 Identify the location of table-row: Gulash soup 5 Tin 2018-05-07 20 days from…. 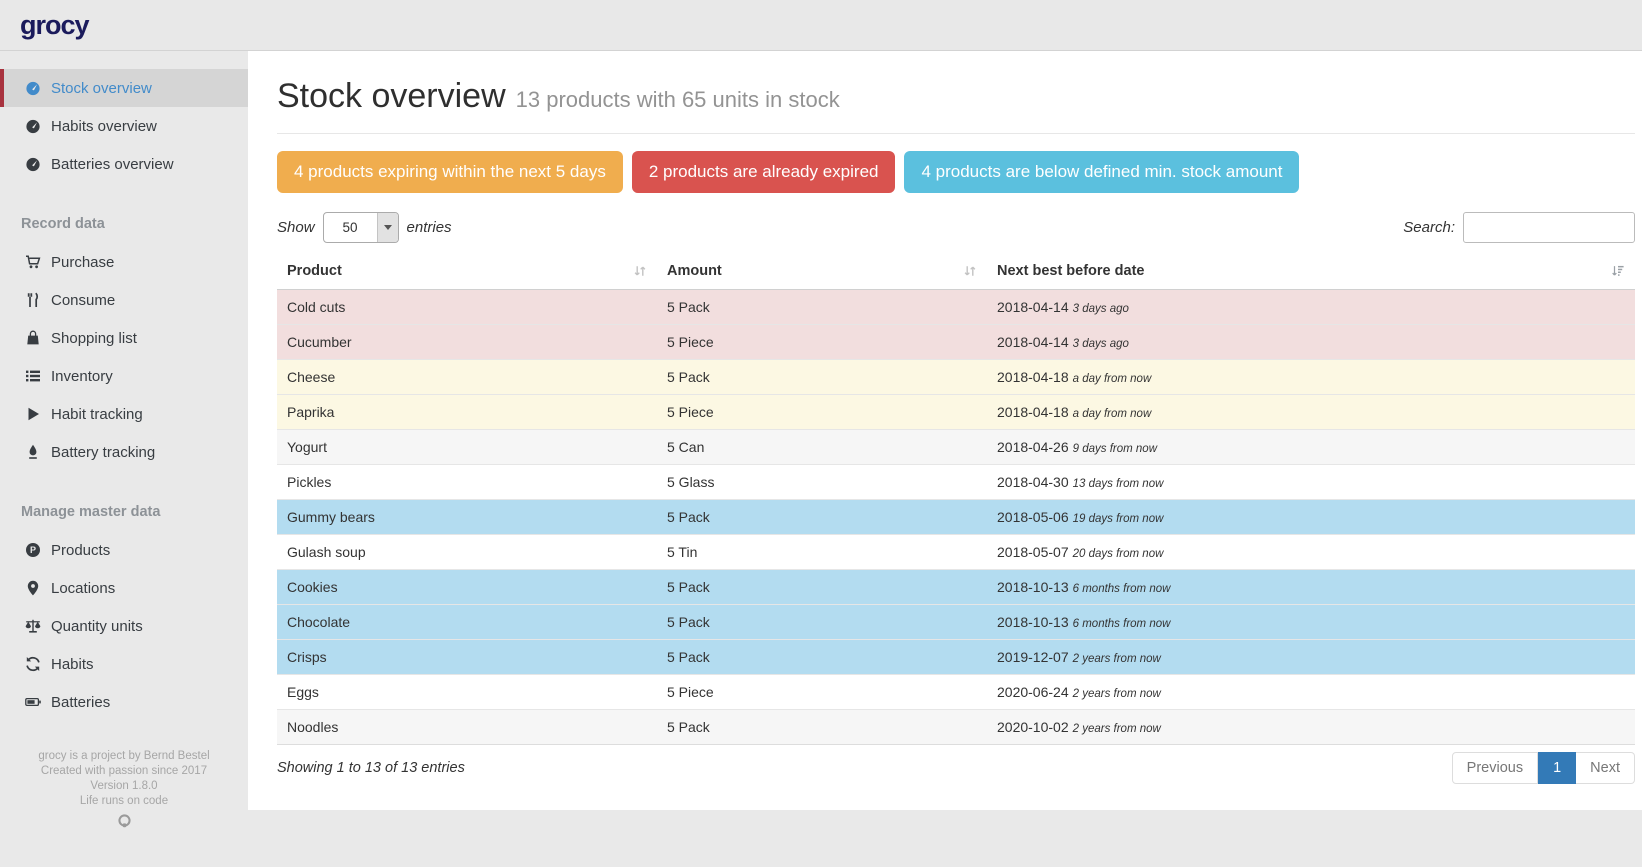
(956, 552).